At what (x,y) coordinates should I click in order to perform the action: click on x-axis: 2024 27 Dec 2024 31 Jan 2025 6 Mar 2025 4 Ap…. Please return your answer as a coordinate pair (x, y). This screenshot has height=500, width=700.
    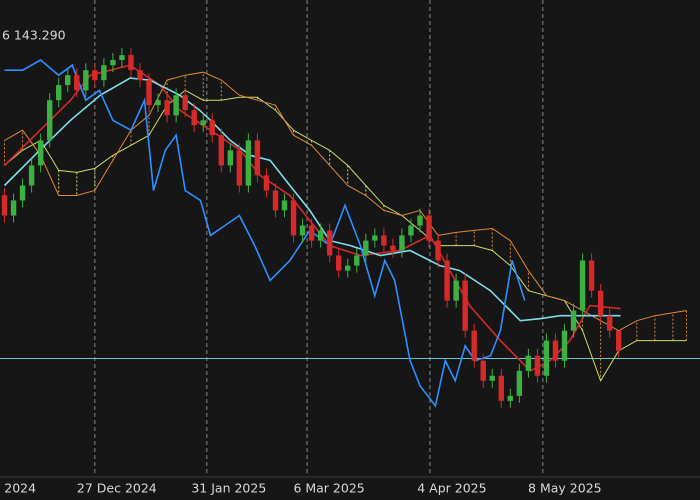
    Looking at the image, I should click on (350, 486).